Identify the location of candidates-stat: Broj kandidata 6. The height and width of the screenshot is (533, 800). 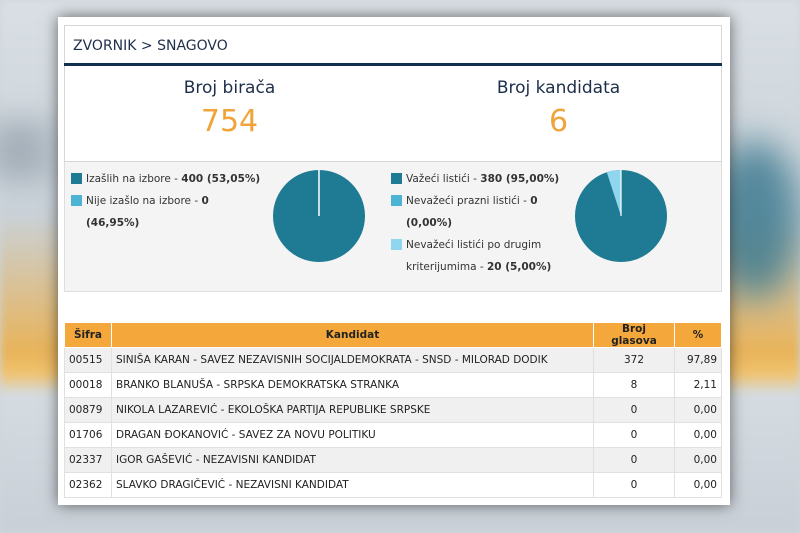
(558, 102).